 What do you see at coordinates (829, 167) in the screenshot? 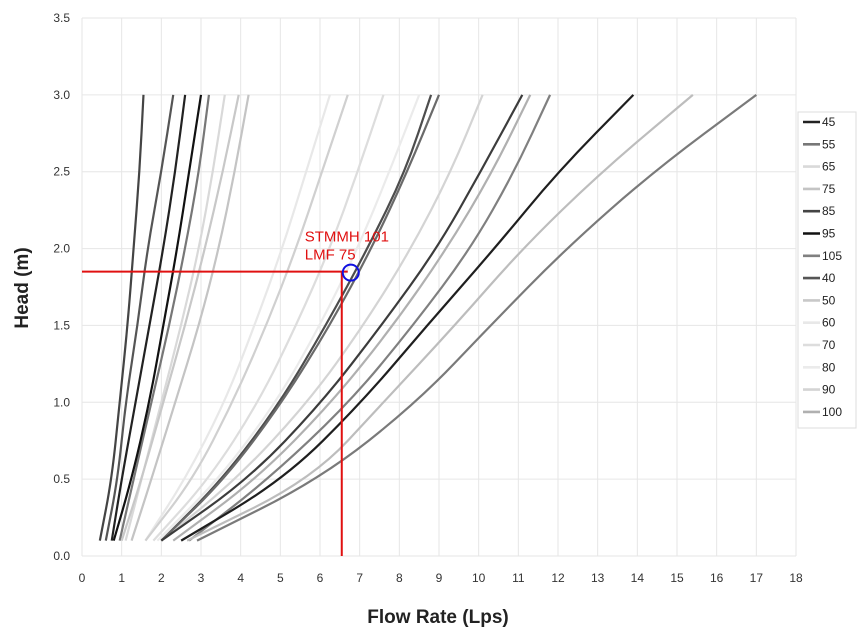
I see `legend-label-65: 65` at bounding box center [829, 167].